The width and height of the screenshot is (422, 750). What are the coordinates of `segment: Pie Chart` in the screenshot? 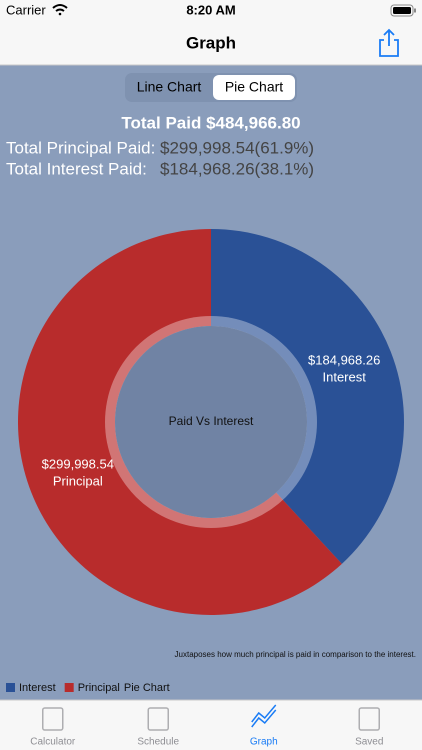 It's located at (254, 87).